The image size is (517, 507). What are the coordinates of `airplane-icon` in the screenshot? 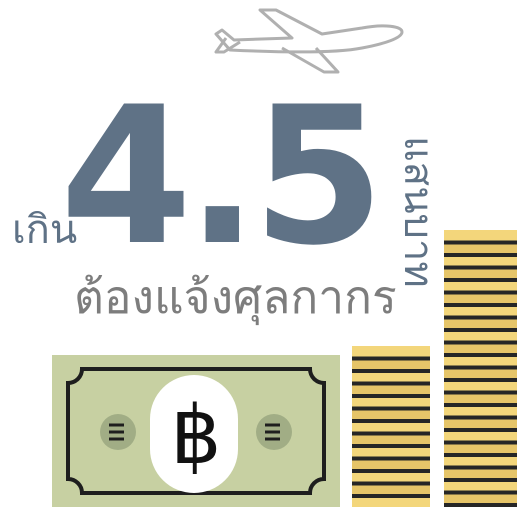 It's located at (309, 41).